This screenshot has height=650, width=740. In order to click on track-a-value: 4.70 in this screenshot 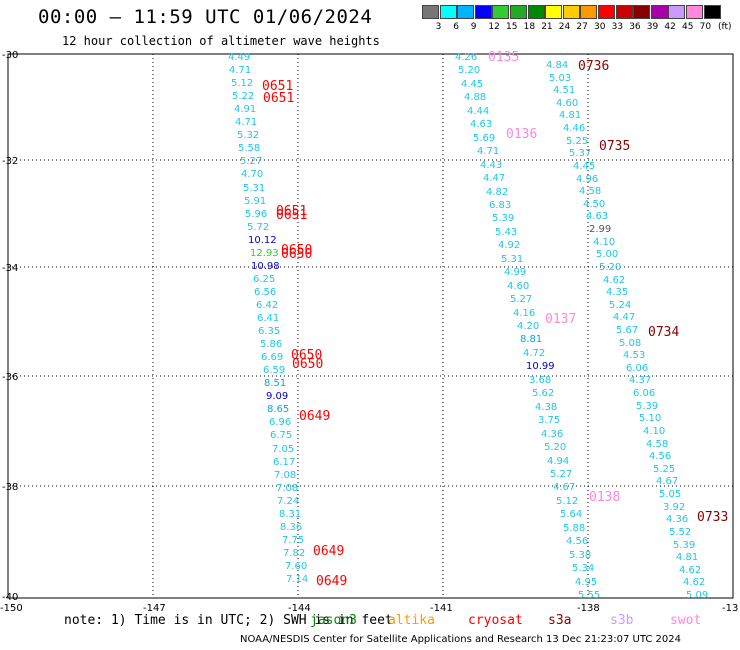, I will do `click(252, 174)`.